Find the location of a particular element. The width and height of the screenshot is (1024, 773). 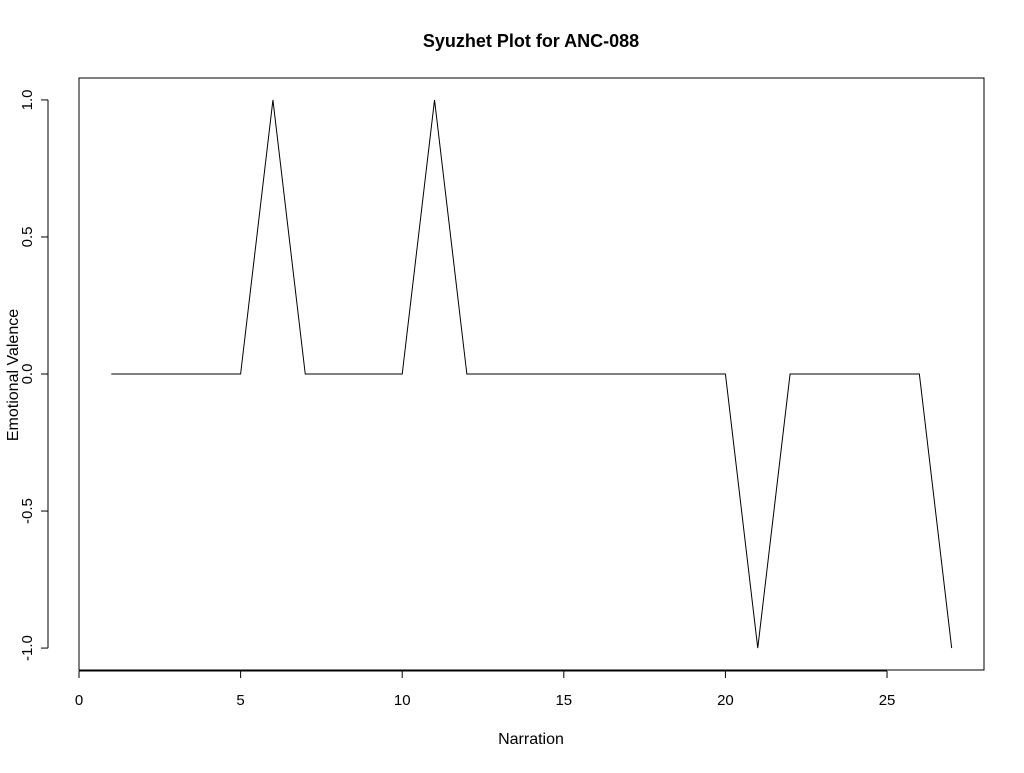

y-tick-label: -0.5 is located at coordinates (27, 511).